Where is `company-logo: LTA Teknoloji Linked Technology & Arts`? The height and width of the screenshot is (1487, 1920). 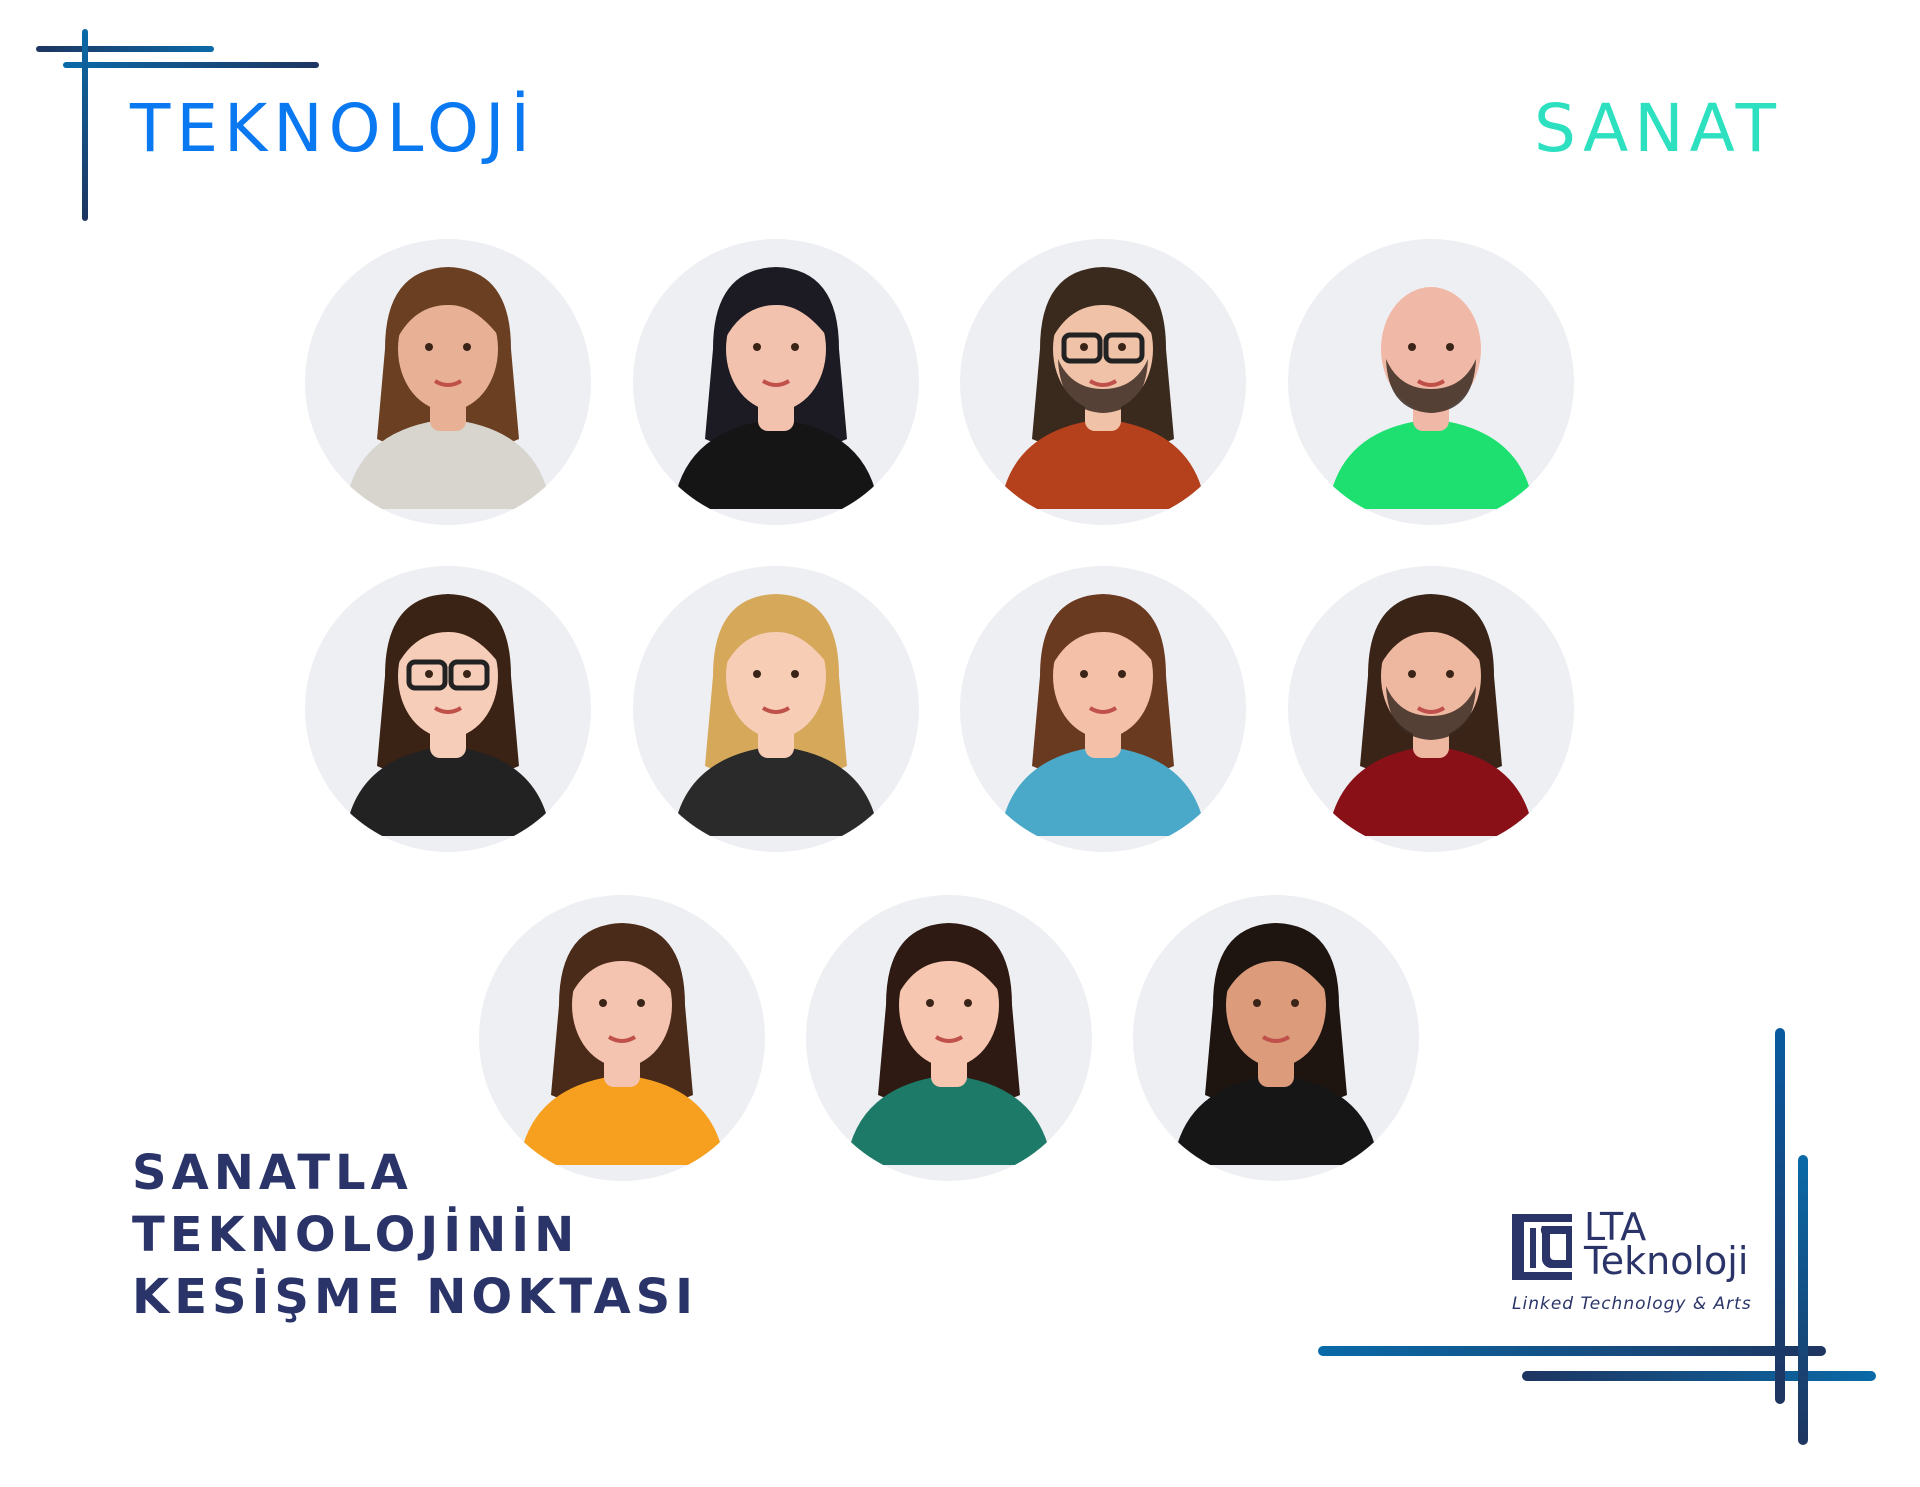
company-logo: LTA Teknoloji Linked Technology & Arts is located at coordinates (1630, 1261).